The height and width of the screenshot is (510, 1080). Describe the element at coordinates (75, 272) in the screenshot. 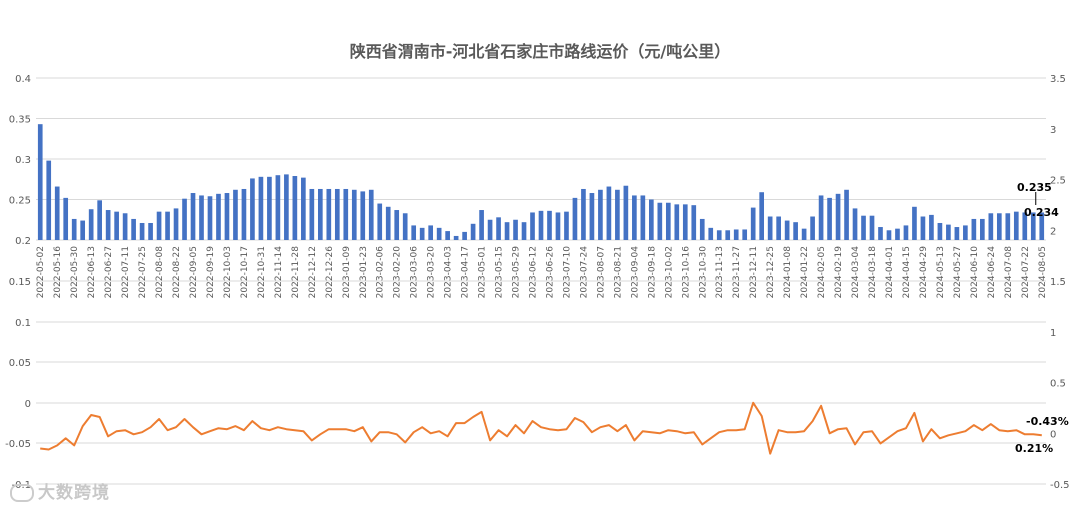

I see `x-tick-label: 2022-05-30` at that location.